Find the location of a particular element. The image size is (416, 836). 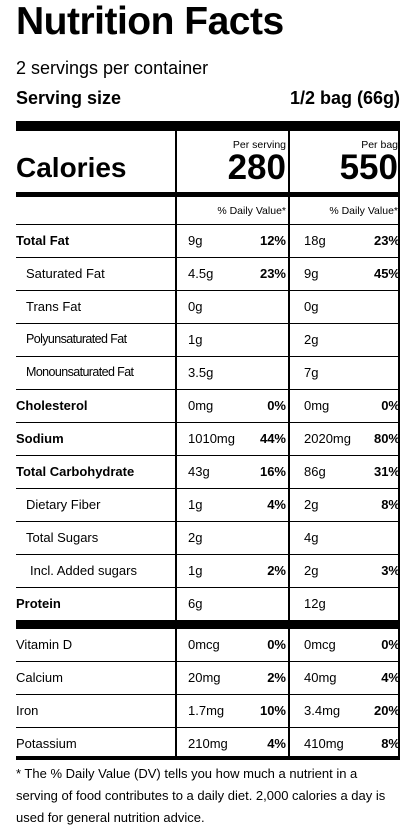

nutrient-row: Saturated Fat 4.5g 23% 9g 45% is located at coordinates (208, 273).